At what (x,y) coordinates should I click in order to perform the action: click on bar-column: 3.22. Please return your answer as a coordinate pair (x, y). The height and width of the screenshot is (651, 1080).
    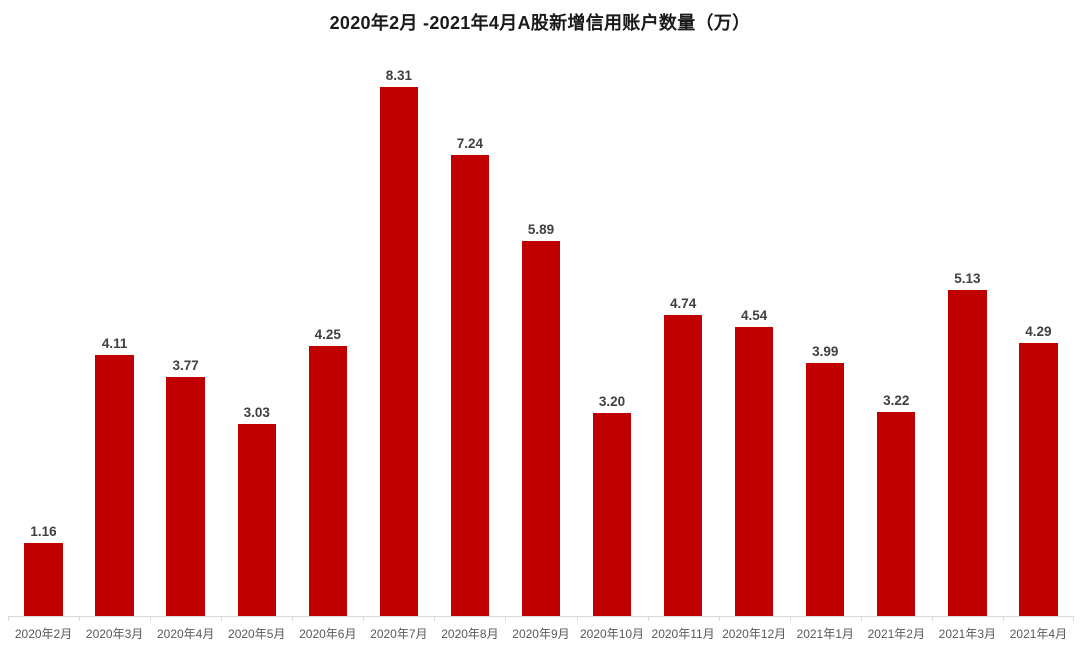
    Looking at the image, I should click on (896, 332).